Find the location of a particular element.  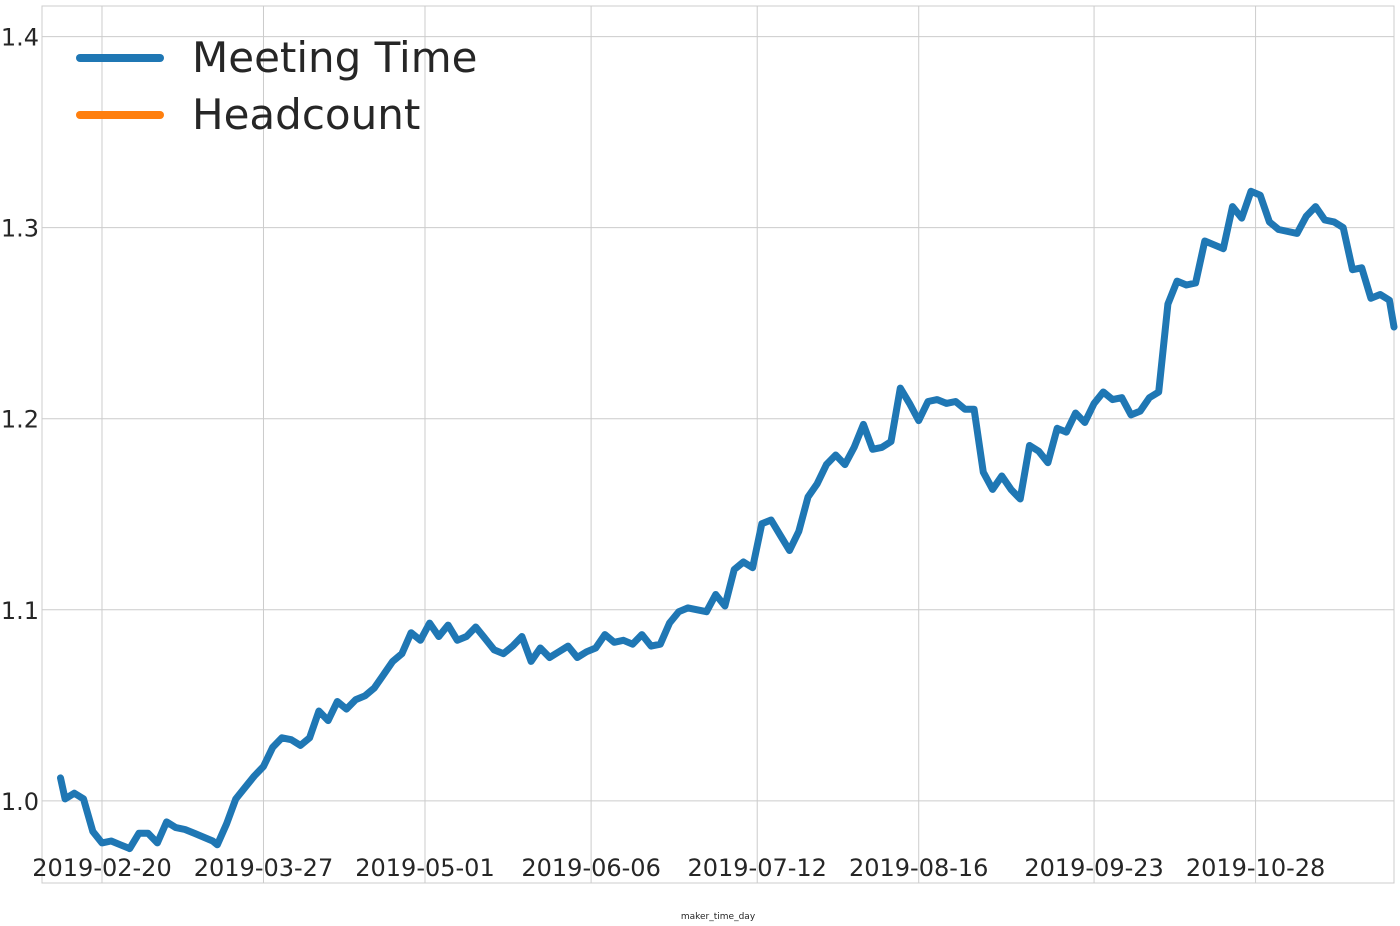

x-tick-label: 2019-07-12 is located at coordinates (756, 868).